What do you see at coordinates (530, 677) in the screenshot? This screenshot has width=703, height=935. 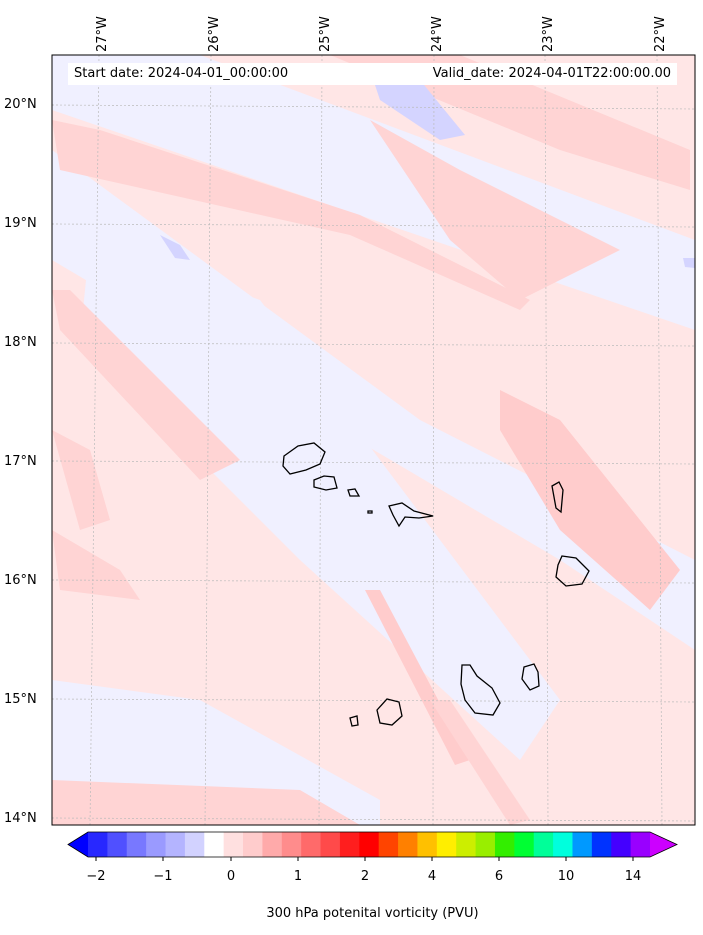 I see `island-maio` at bounding box center [530, 677].